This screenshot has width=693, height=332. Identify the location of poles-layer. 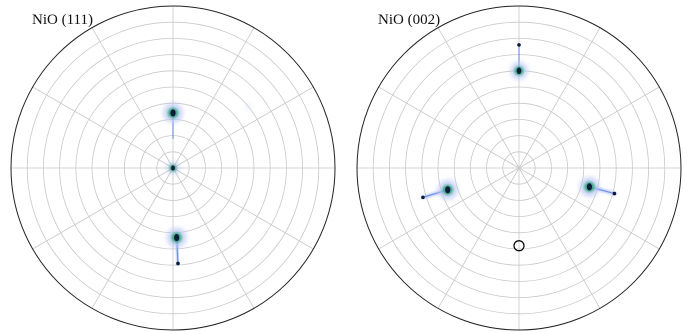
(208, 184).